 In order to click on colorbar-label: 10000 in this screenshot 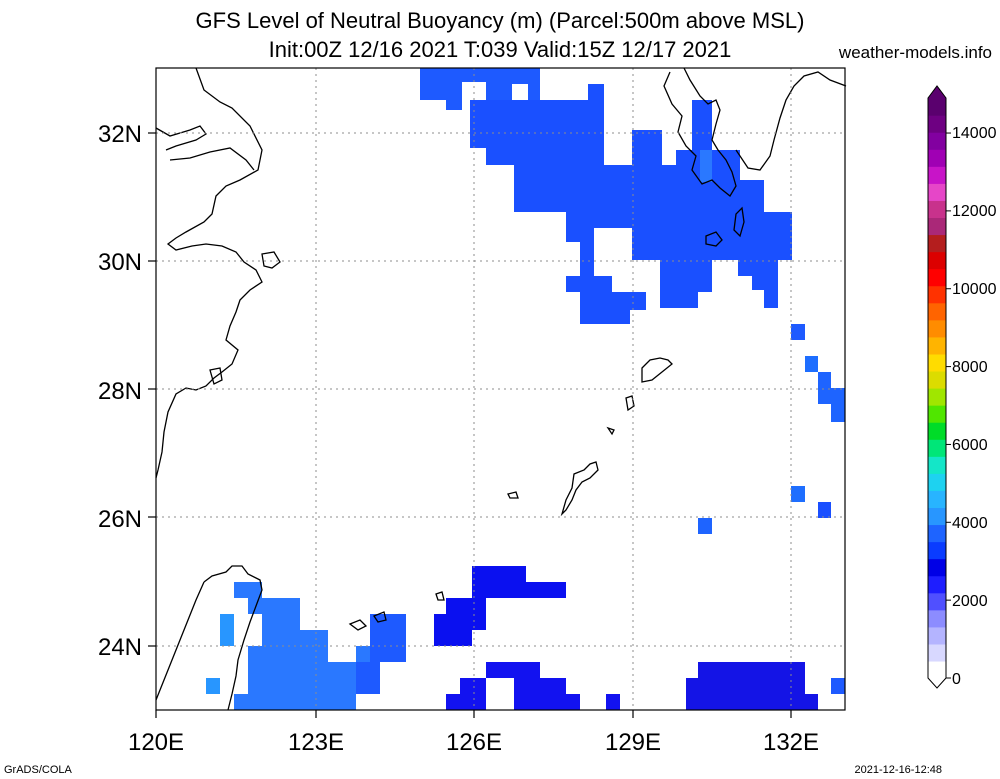, I will do `click(974, 289)`.